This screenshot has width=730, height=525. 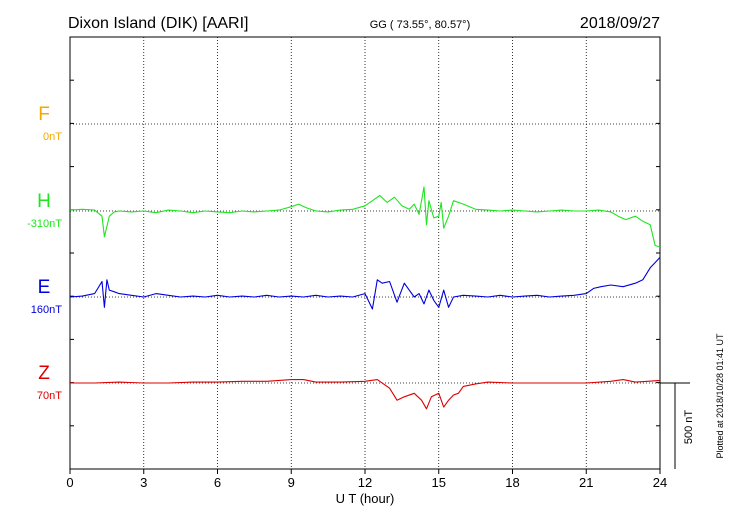 I want to click on series-offset-e: 160nT, so click(x=46, y=310).